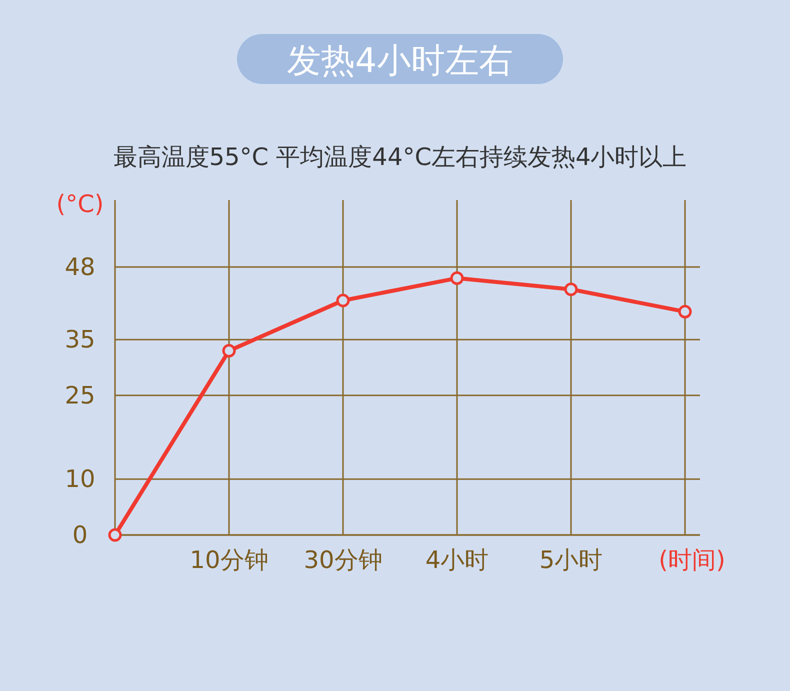  I want to click on y-tick-label: 48, so click(80, 267).